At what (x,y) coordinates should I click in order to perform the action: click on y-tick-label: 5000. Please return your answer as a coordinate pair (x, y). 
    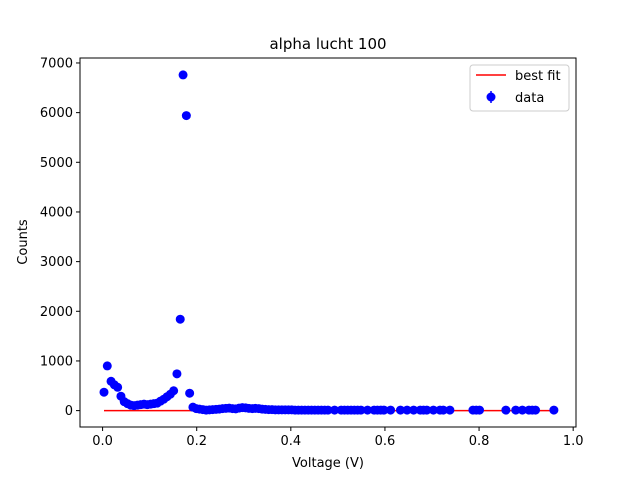
    Looking at the image, I should click on (56, 163).